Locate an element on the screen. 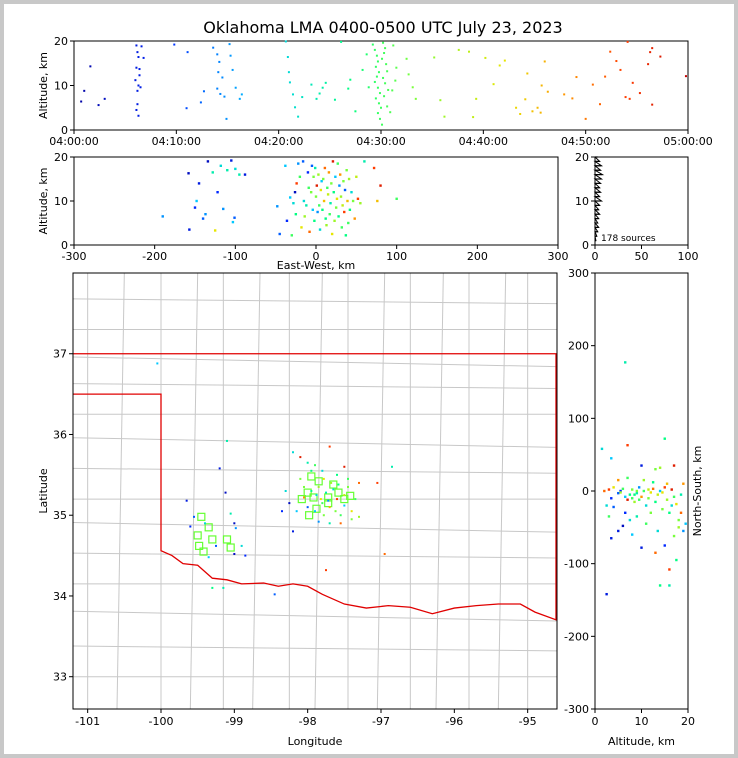 The image size is (738, 758). time-x-tick-label: 04:50:00 is located at coordinates (585, 141).